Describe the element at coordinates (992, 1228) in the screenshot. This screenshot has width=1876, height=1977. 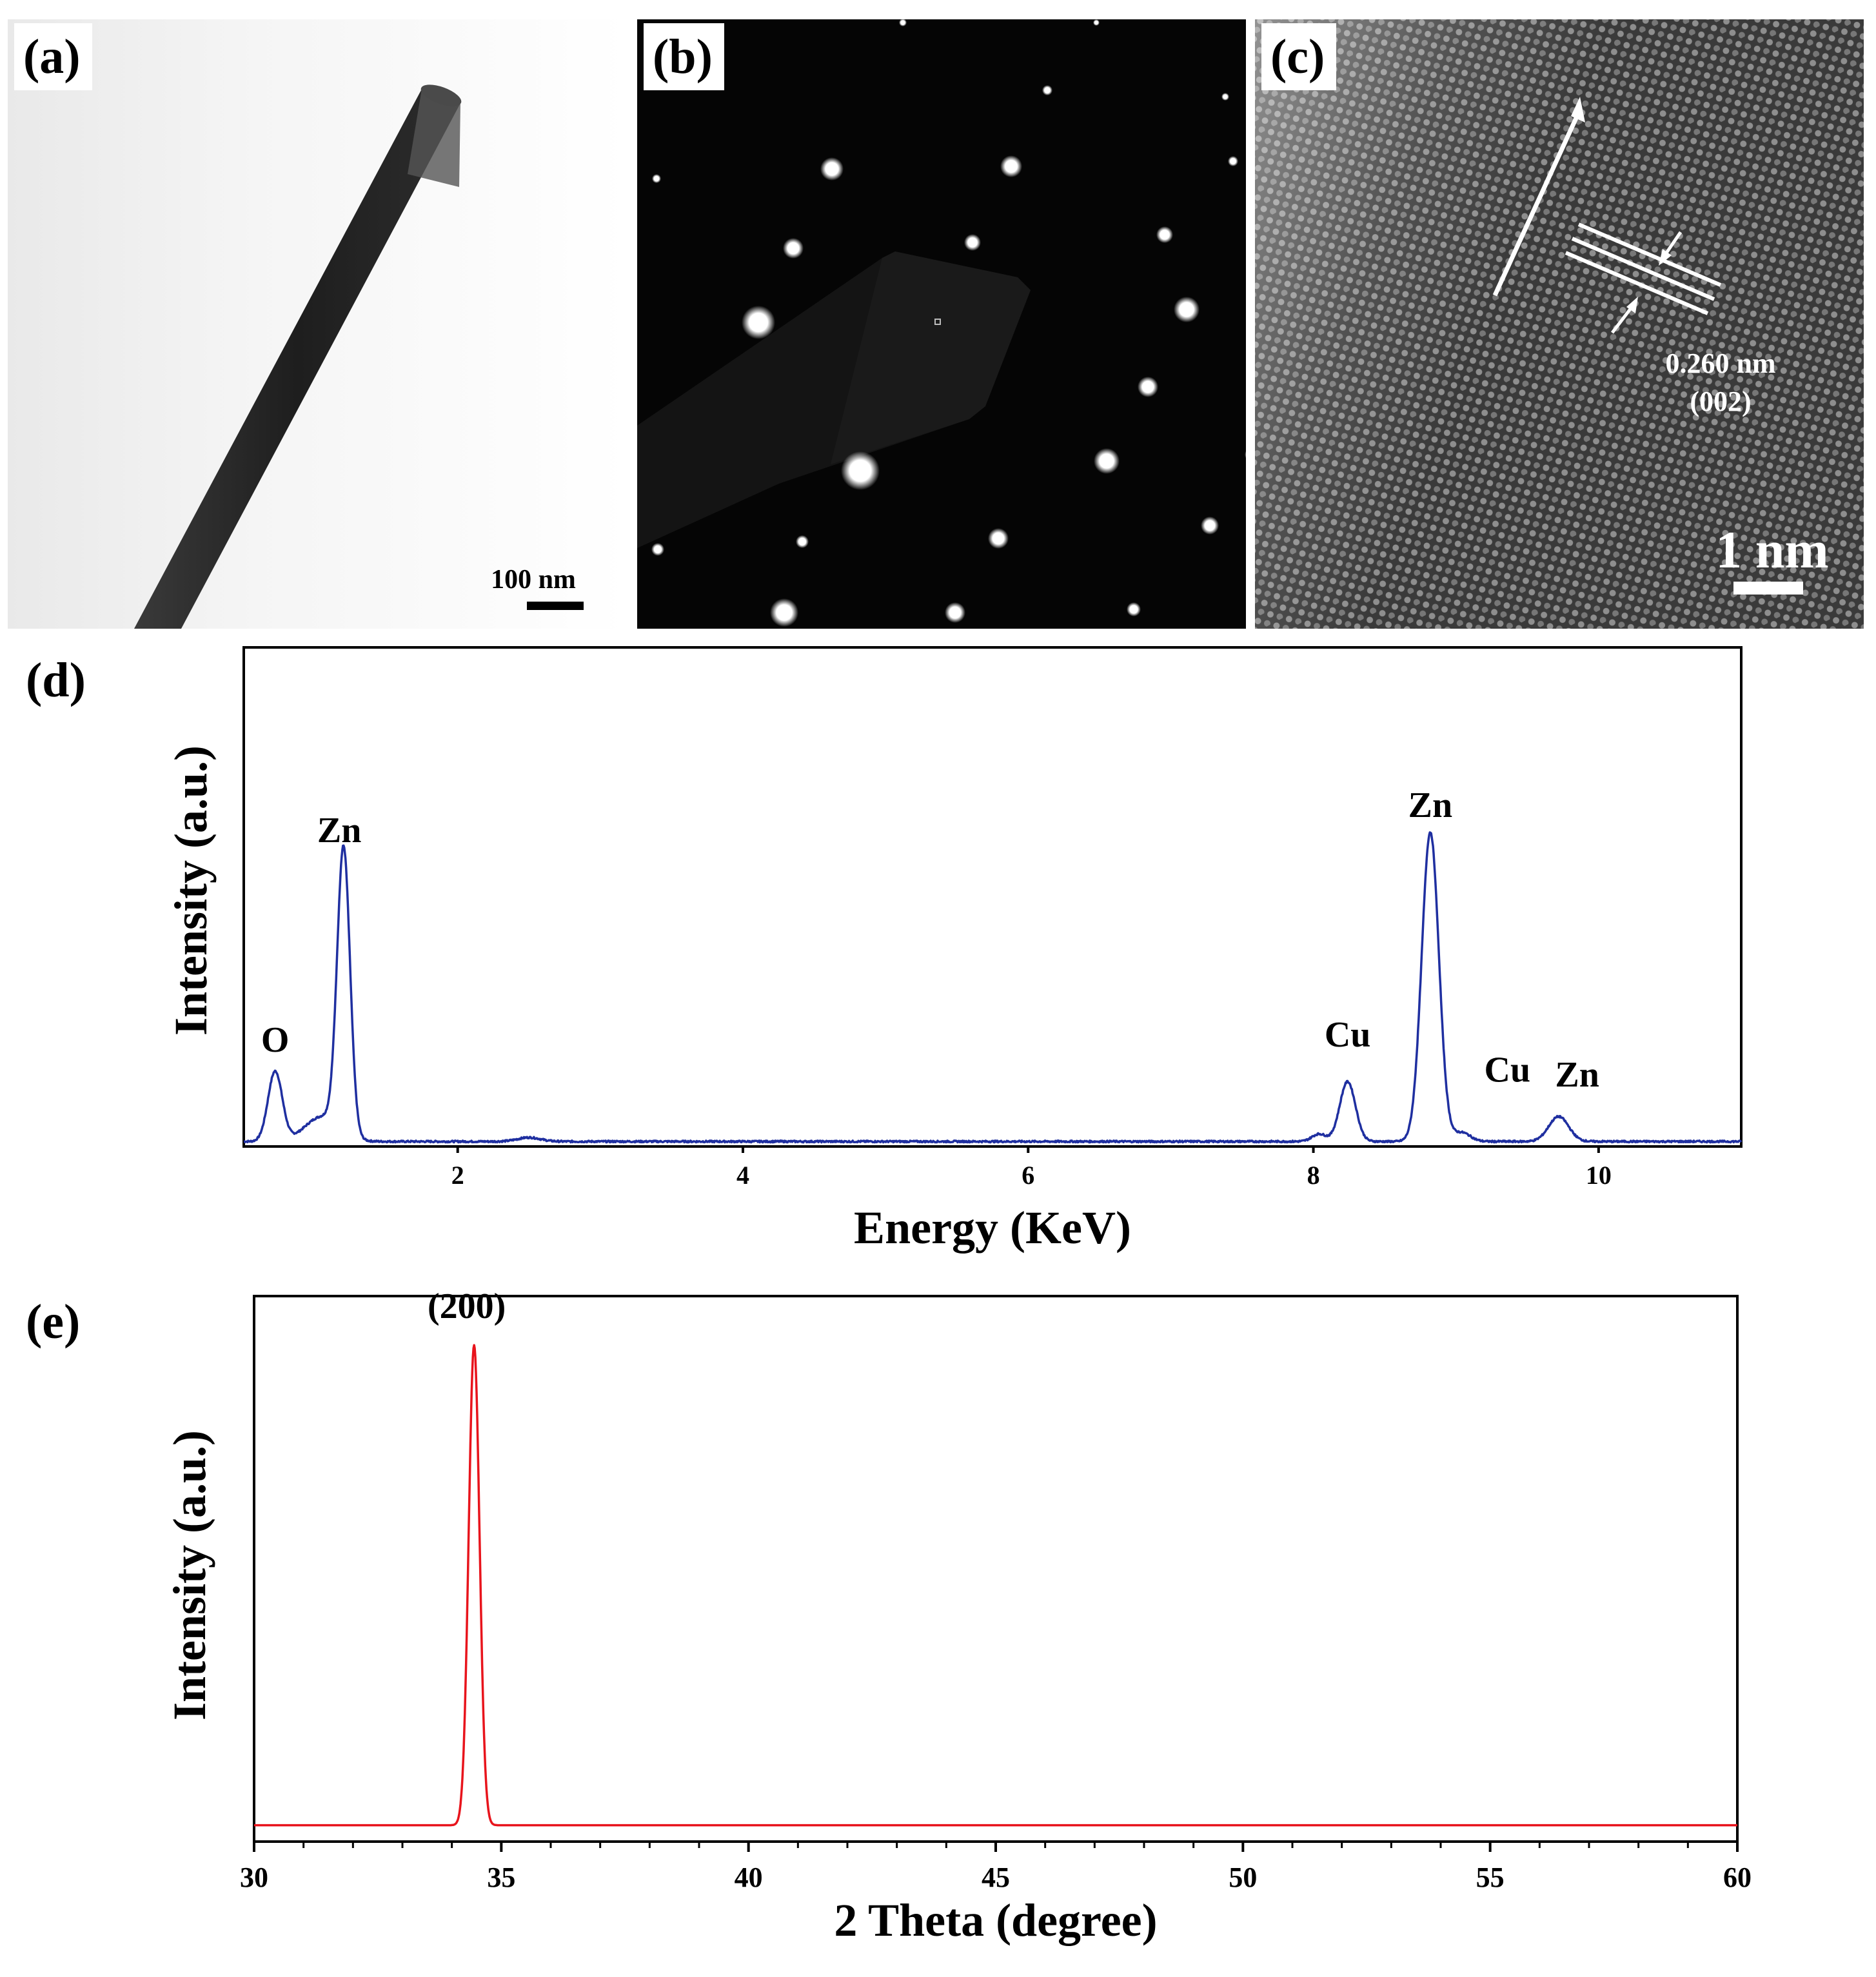
I see `x-axis-label: Energy (KeV)` at that location.